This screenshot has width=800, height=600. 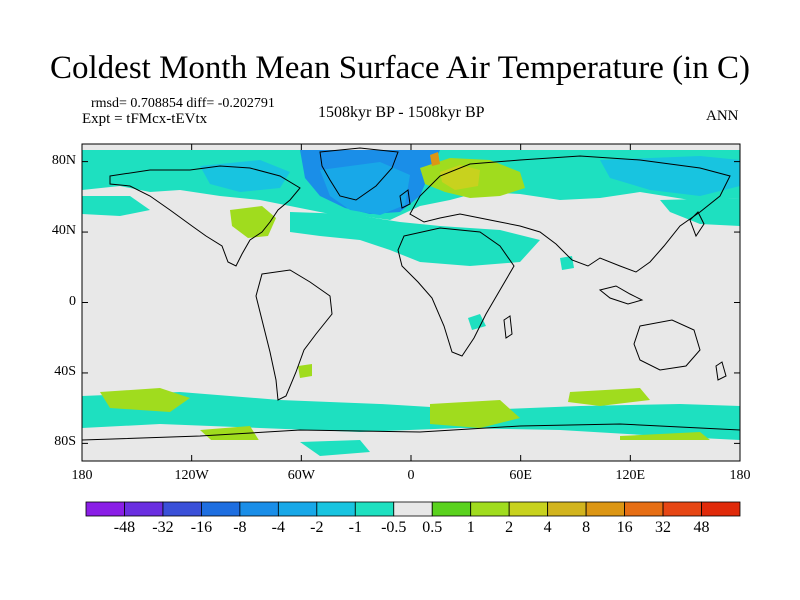 What do you see at coordinates (201, 527) in the screenshot?
I see `colorbar-label: -16` at bounding box center [201, 527].